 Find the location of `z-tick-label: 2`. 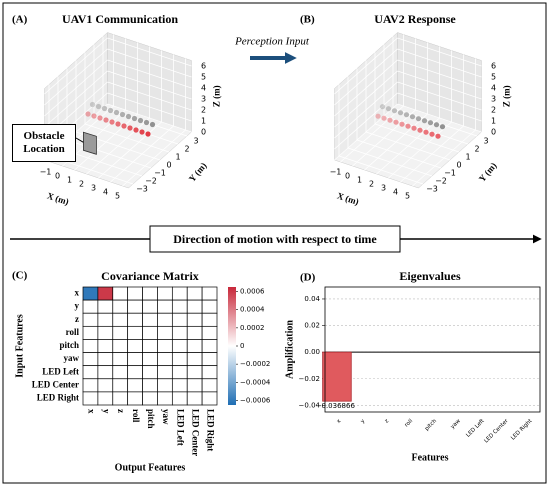

z-tick-label: 2 is located at coordinates (203, 110).